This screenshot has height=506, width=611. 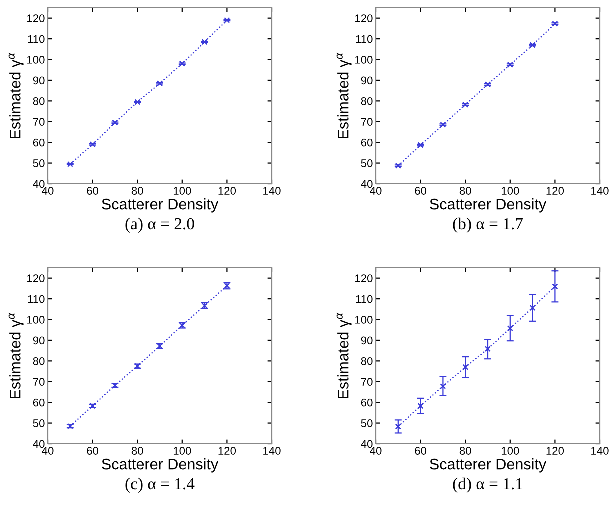 I want to click on text: (c) α = 1.4, so click(x=160, y=486).